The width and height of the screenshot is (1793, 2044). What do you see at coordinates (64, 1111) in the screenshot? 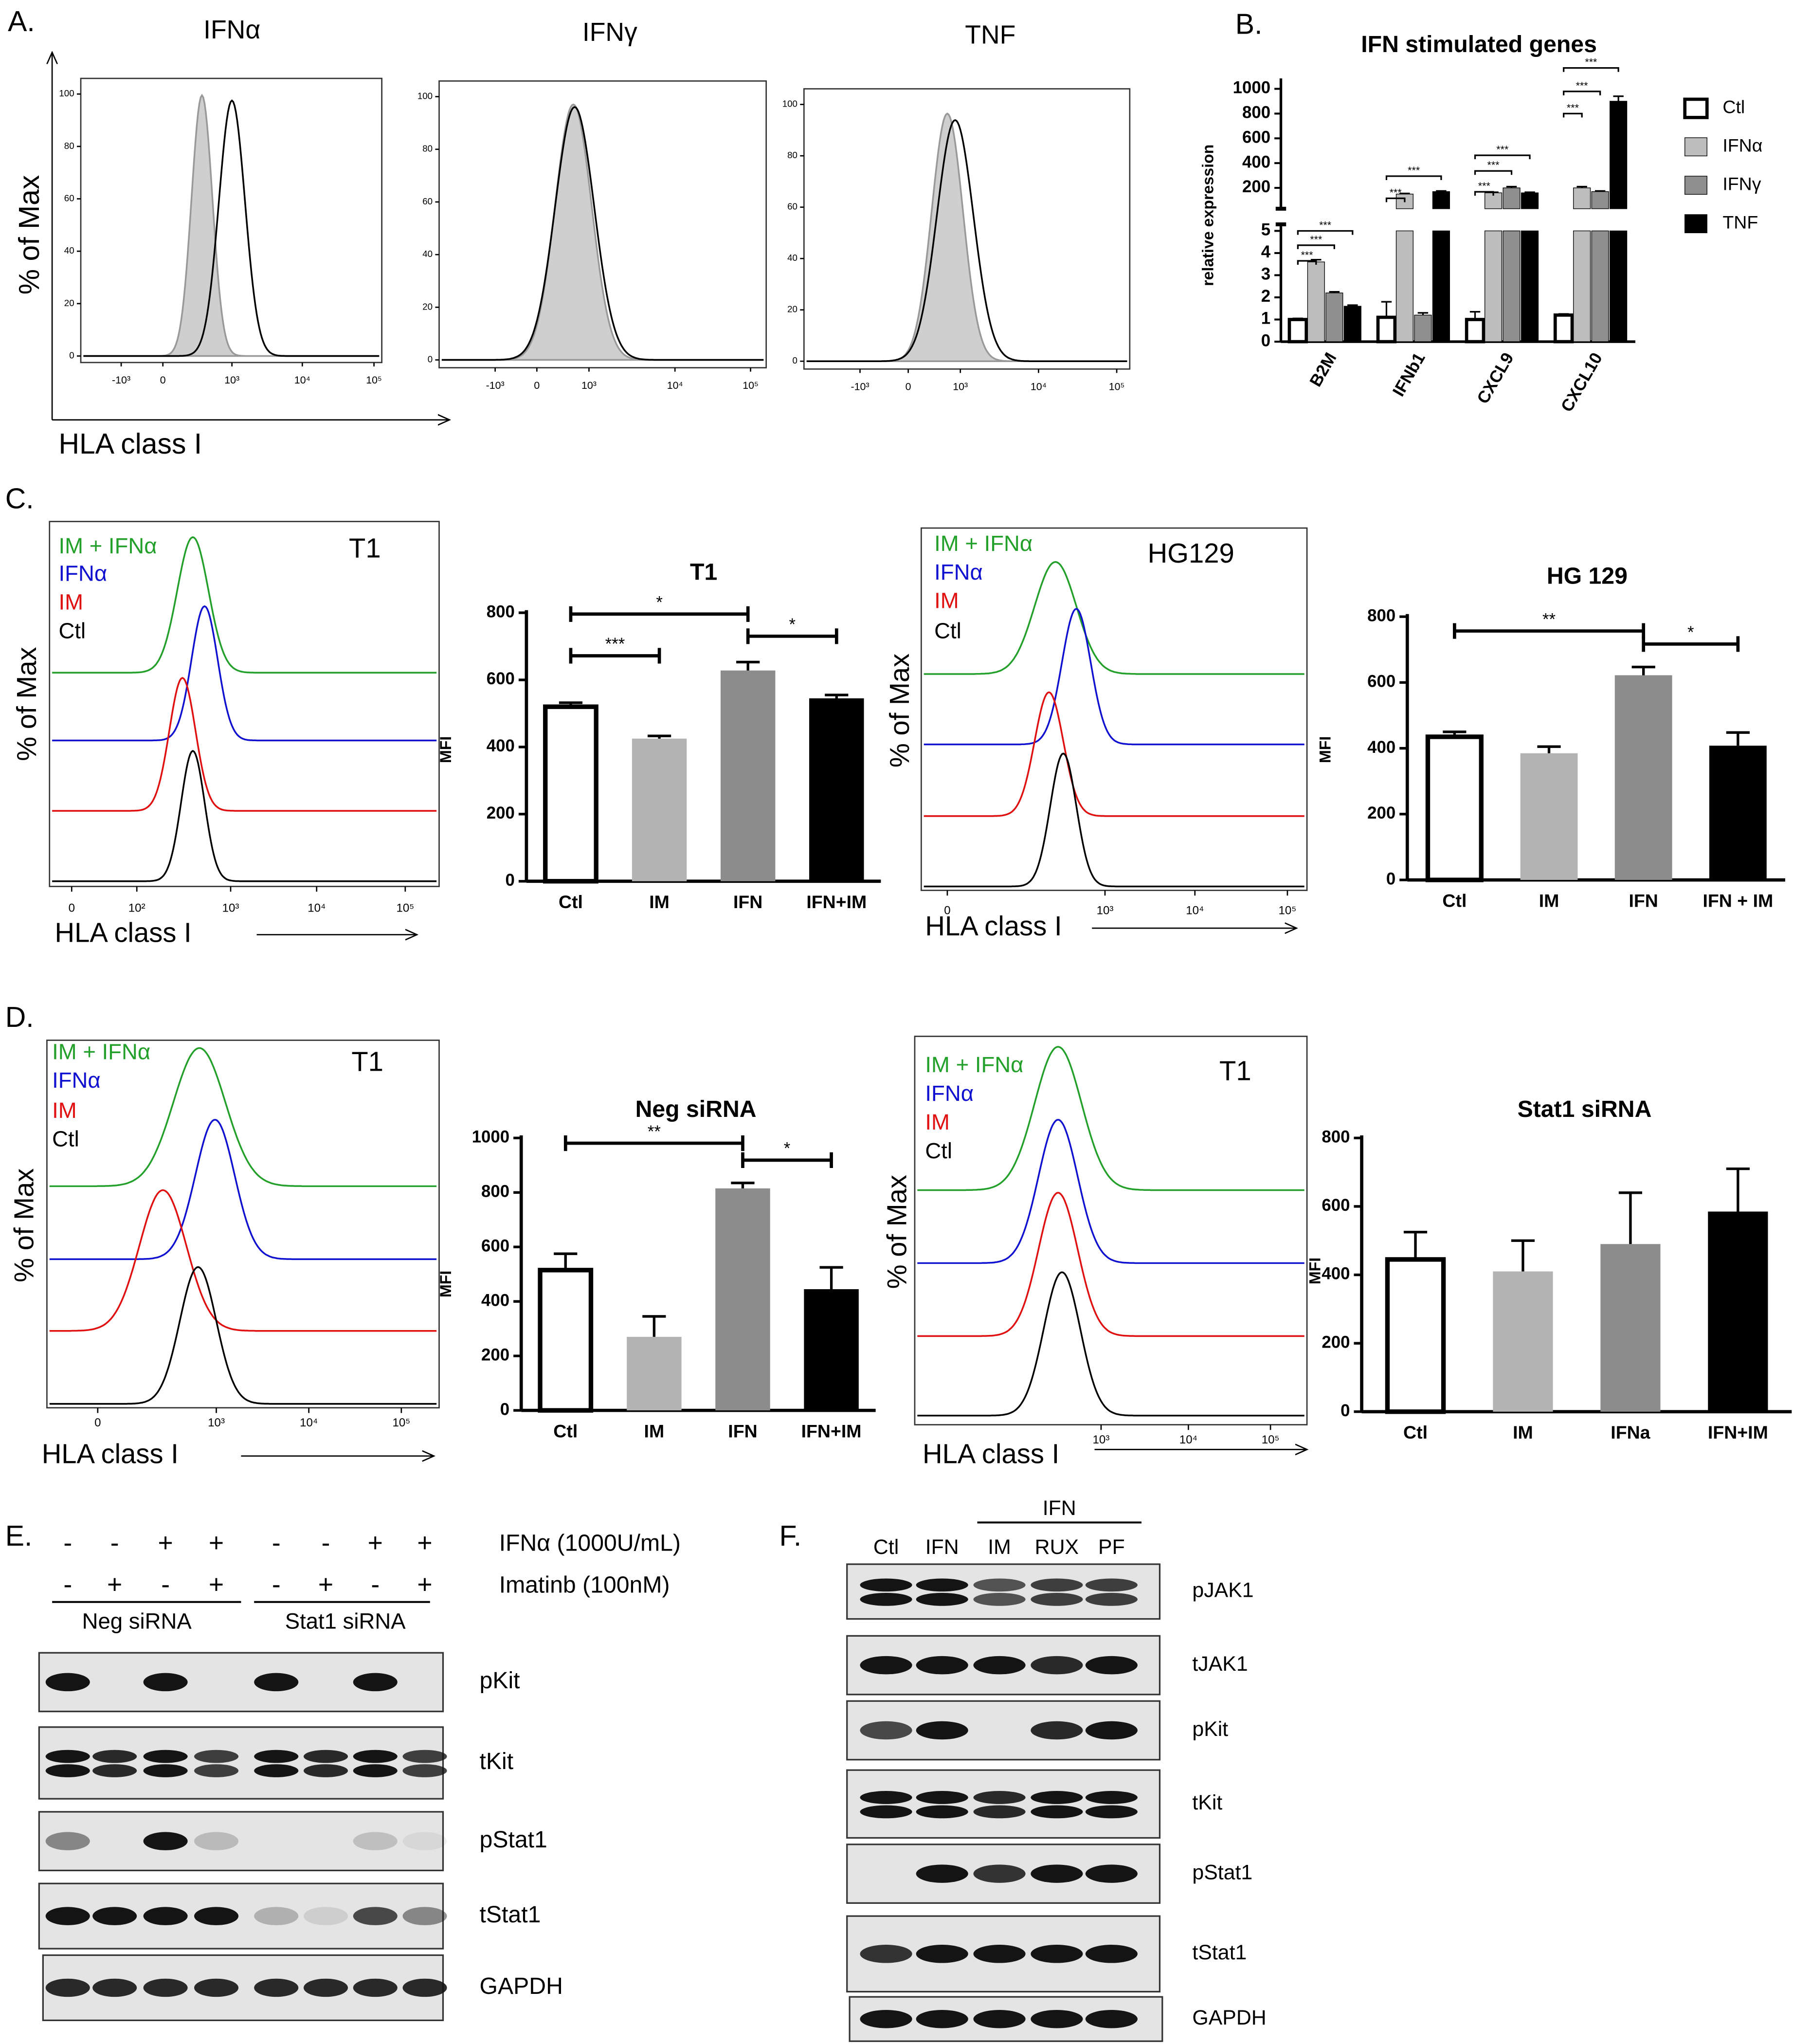
I see `legend-entry: IM` at bounding box center [64, 1111].